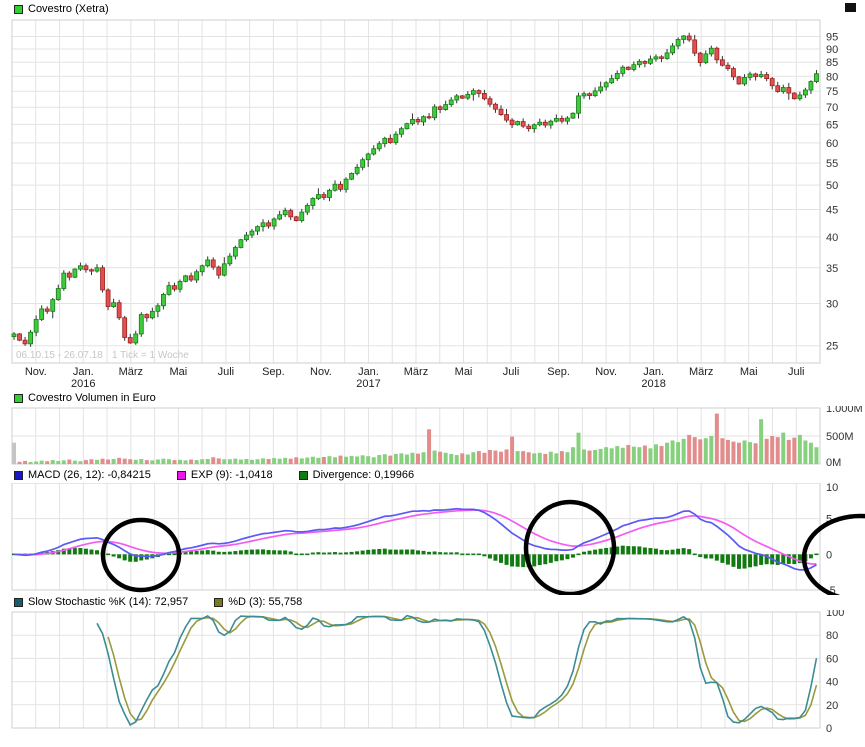 Image resolution: width=865 pixels, height=747 pixels. What do you see at coordinates (833, 462) in the screenshot?
I see `svg-text: 0M` at bounding box center [833, 462].